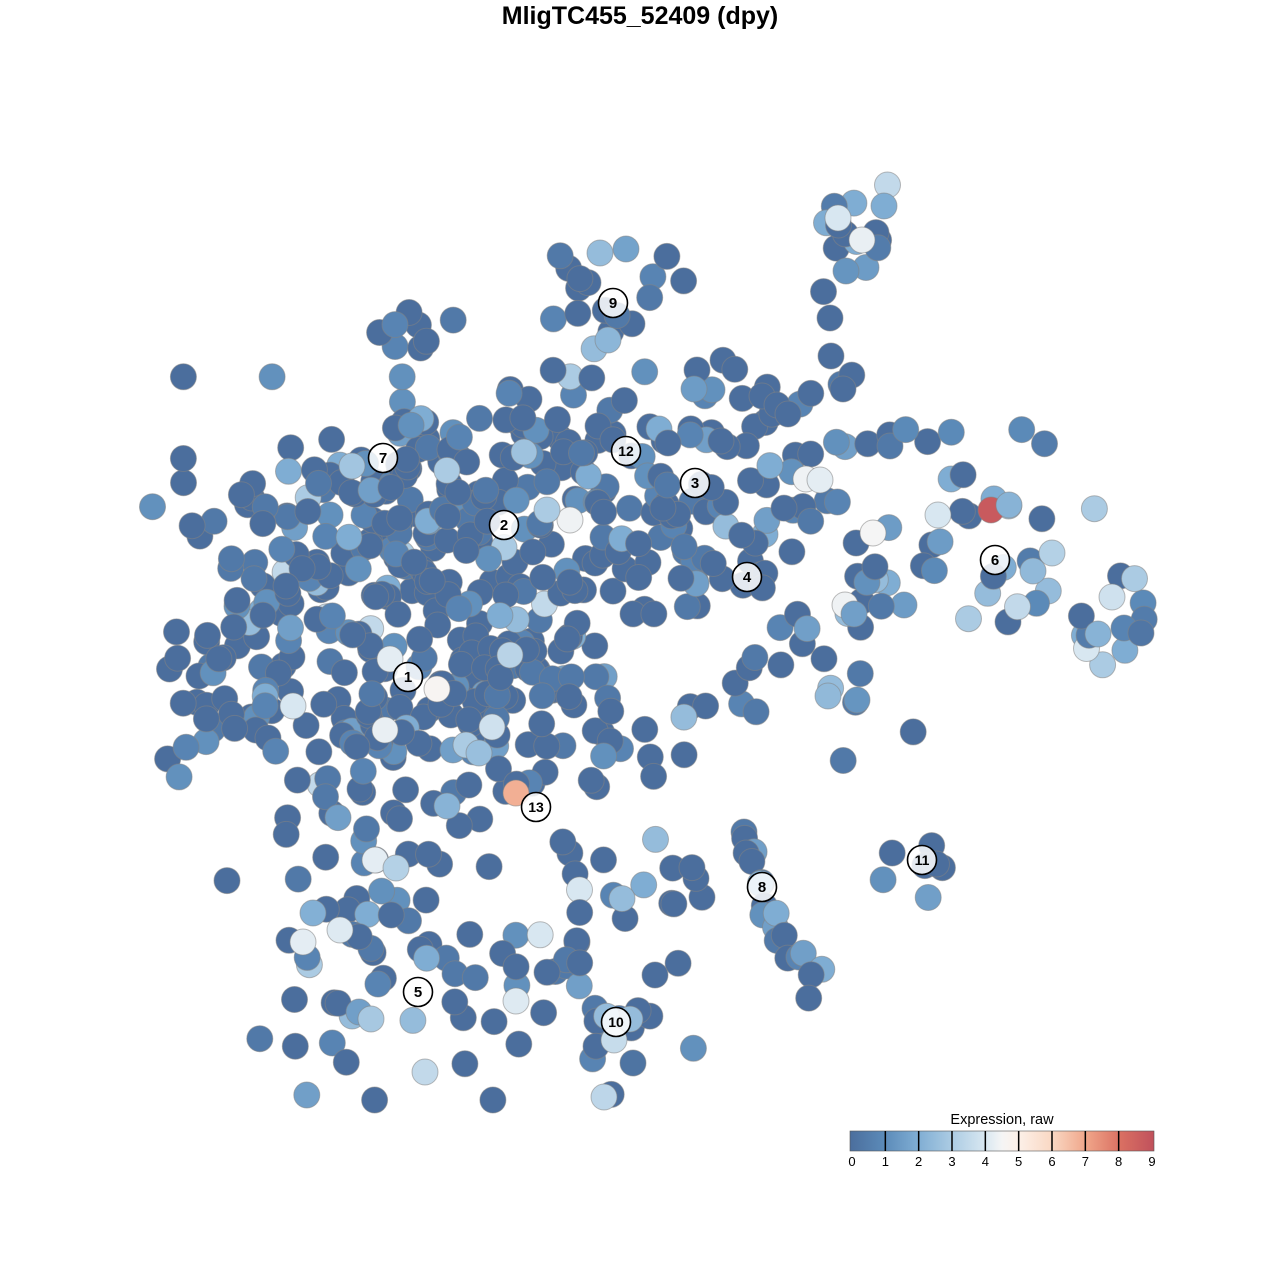  Describe the element at coordinates (1085, 1161) in the screenshot. I see `legend-tick-label: 7` at that location.